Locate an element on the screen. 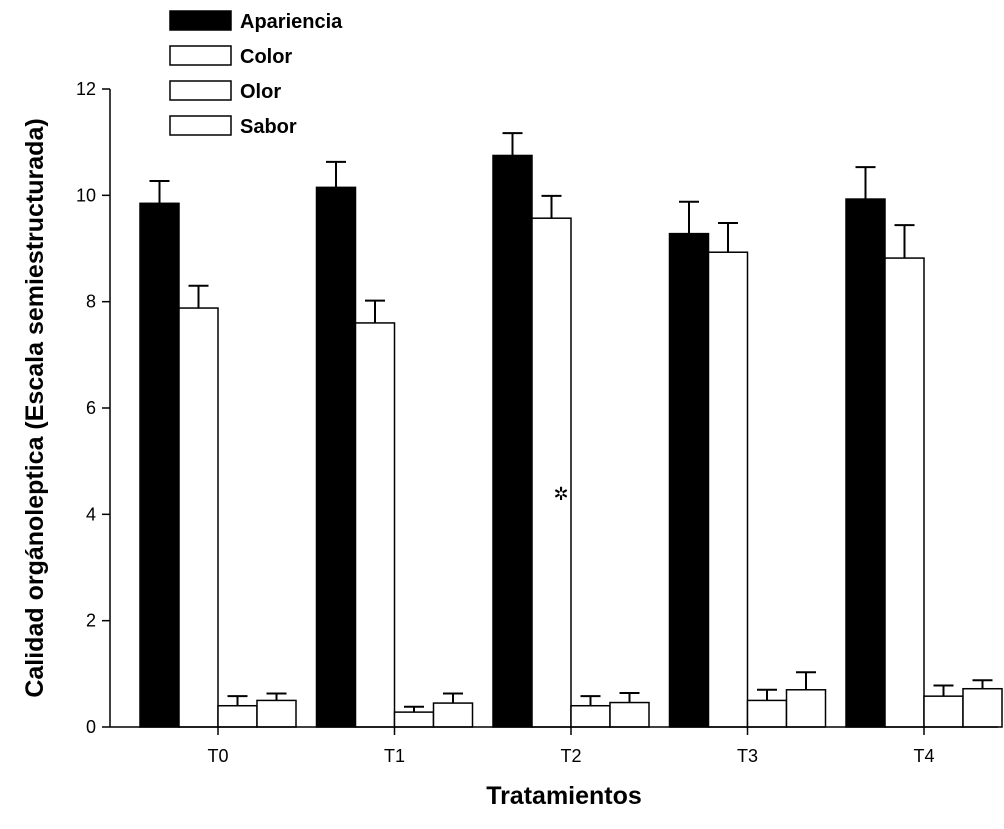 Image resolution: width=1004 pixels, height=829 pixels. annotations: ✲ is located at coordinates (560, 494).